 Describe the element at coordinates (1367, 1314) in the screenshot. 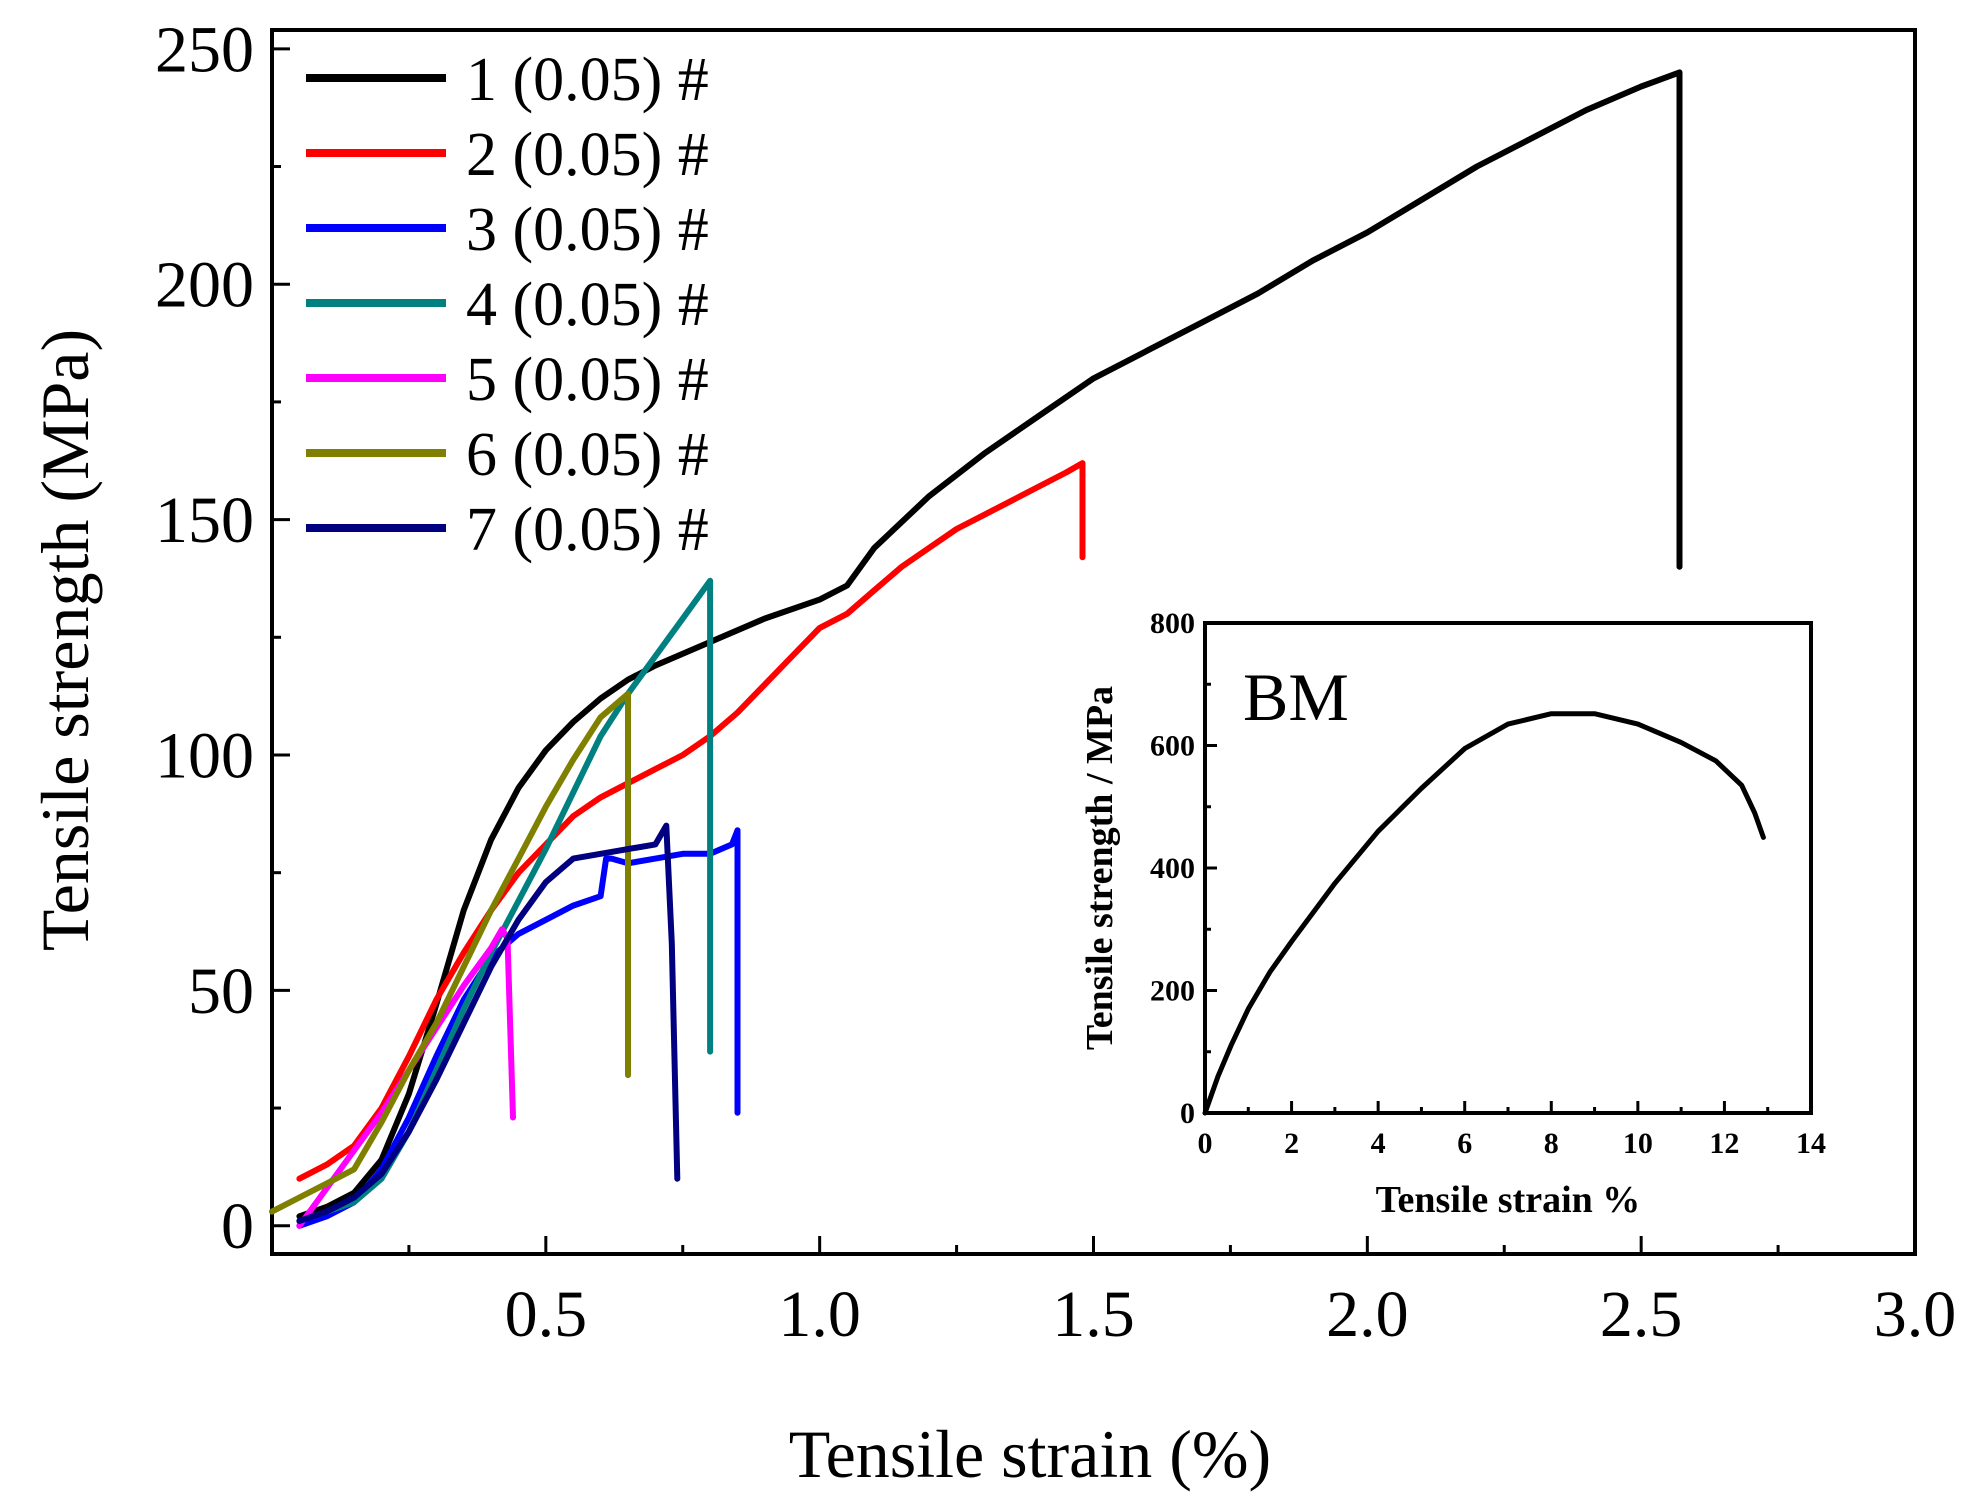

I see `main-x-tick-label: 2.0` at that location.